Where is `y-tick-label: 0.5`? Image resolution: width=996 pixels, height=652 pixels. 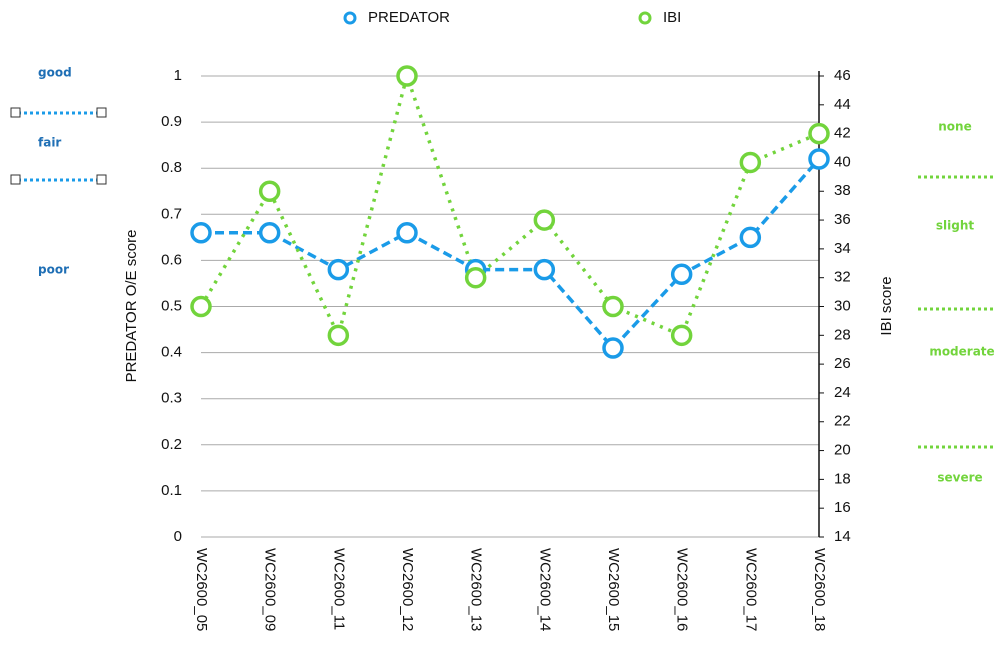 y-tick-label: 0.5 is located at coordinates (171, 305).